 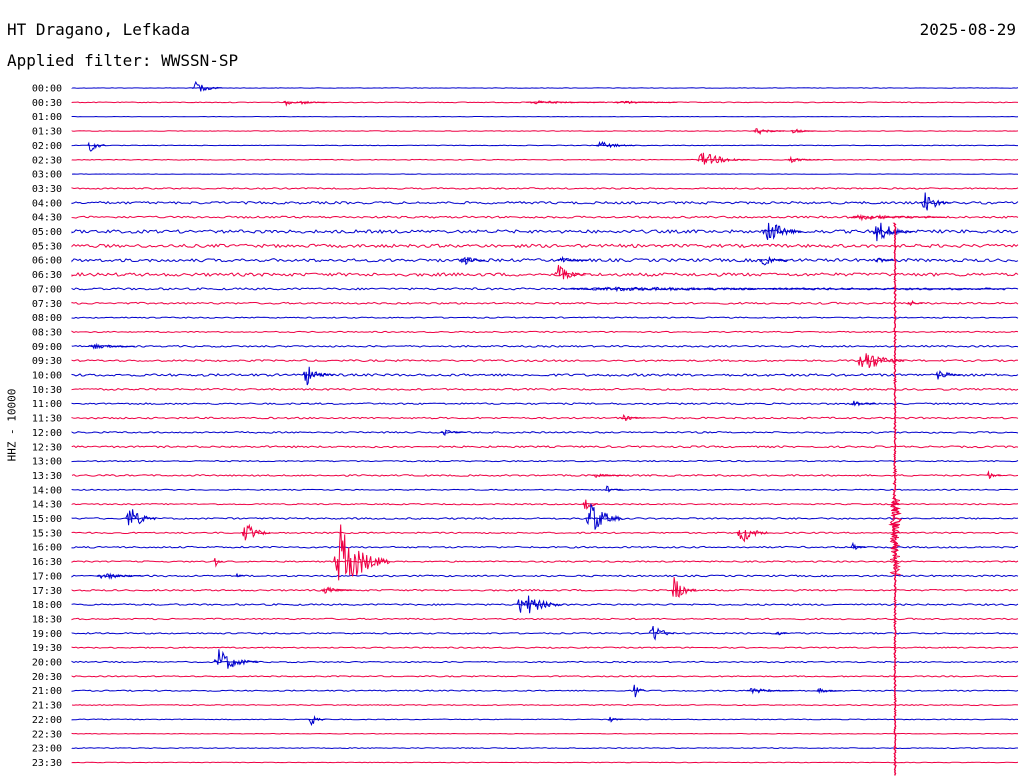 I want to click on row-label: 13:00, so click(x=47, y=462).